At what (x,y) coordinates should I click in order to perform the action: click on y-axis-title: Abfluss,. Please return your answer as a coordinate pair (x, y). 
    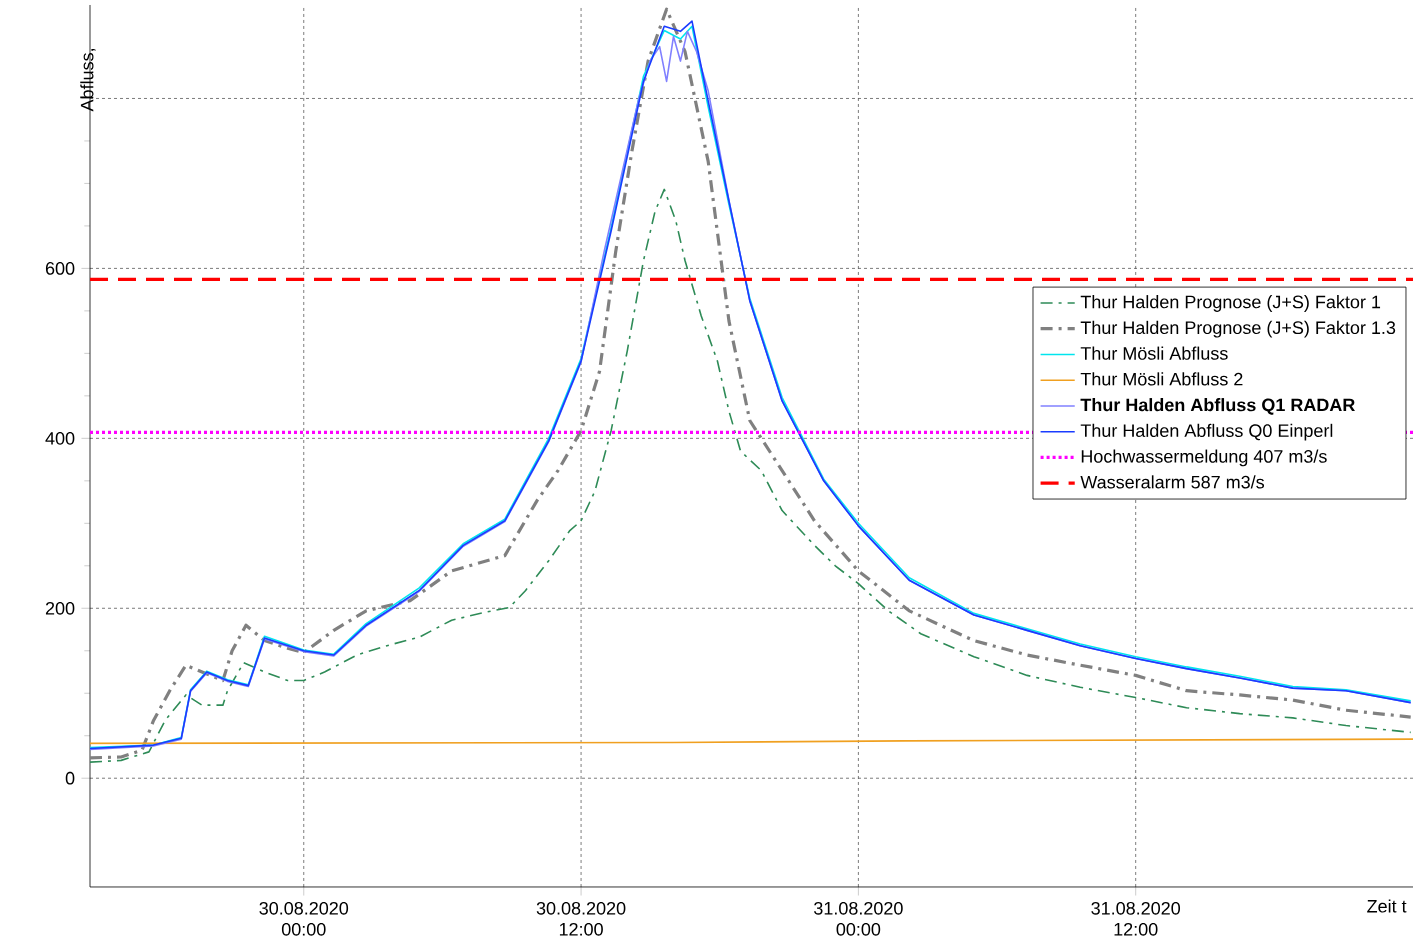
    Looking at the image, I should click on (88, 80).